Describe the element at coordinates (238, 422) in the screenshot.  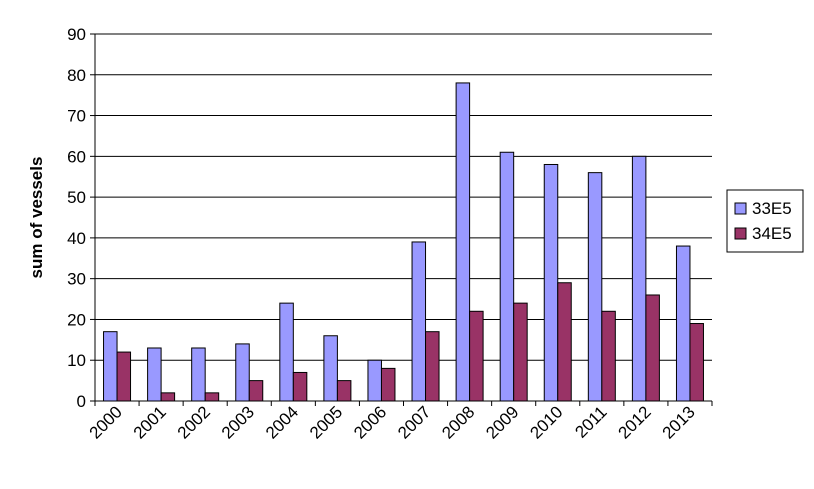
I see `x-tick-label: 2003` at that location.